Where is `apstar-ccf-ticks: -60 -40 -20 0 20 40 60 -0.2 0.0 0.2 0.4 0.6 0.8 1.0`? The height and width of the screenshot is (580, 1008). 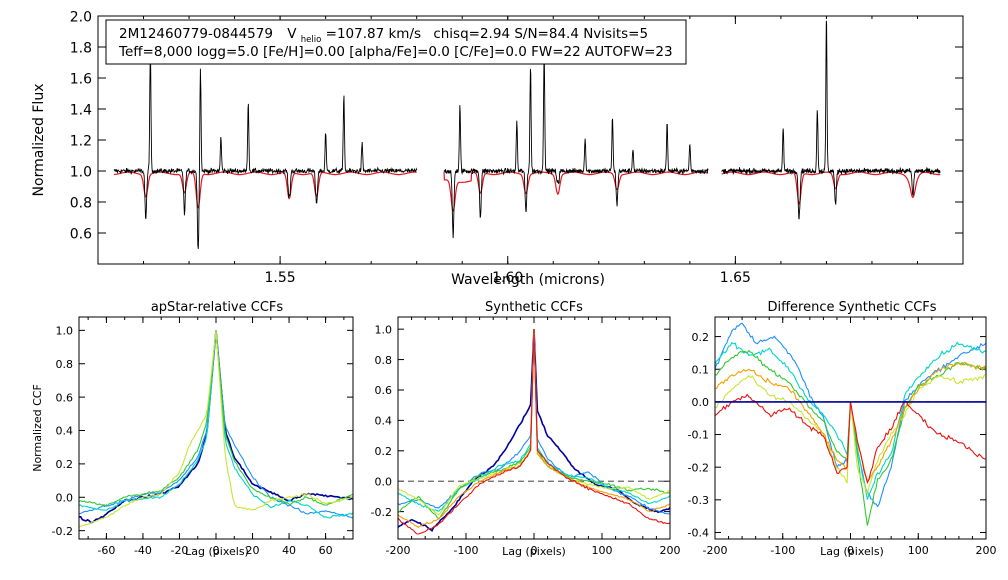 apstar-ccf-ticks: -60 -40 -20 0 20 40 60 -0.2 0.0 0.2 0.4 0.6 0.8 1.0 is located at coordinates (202, 437).